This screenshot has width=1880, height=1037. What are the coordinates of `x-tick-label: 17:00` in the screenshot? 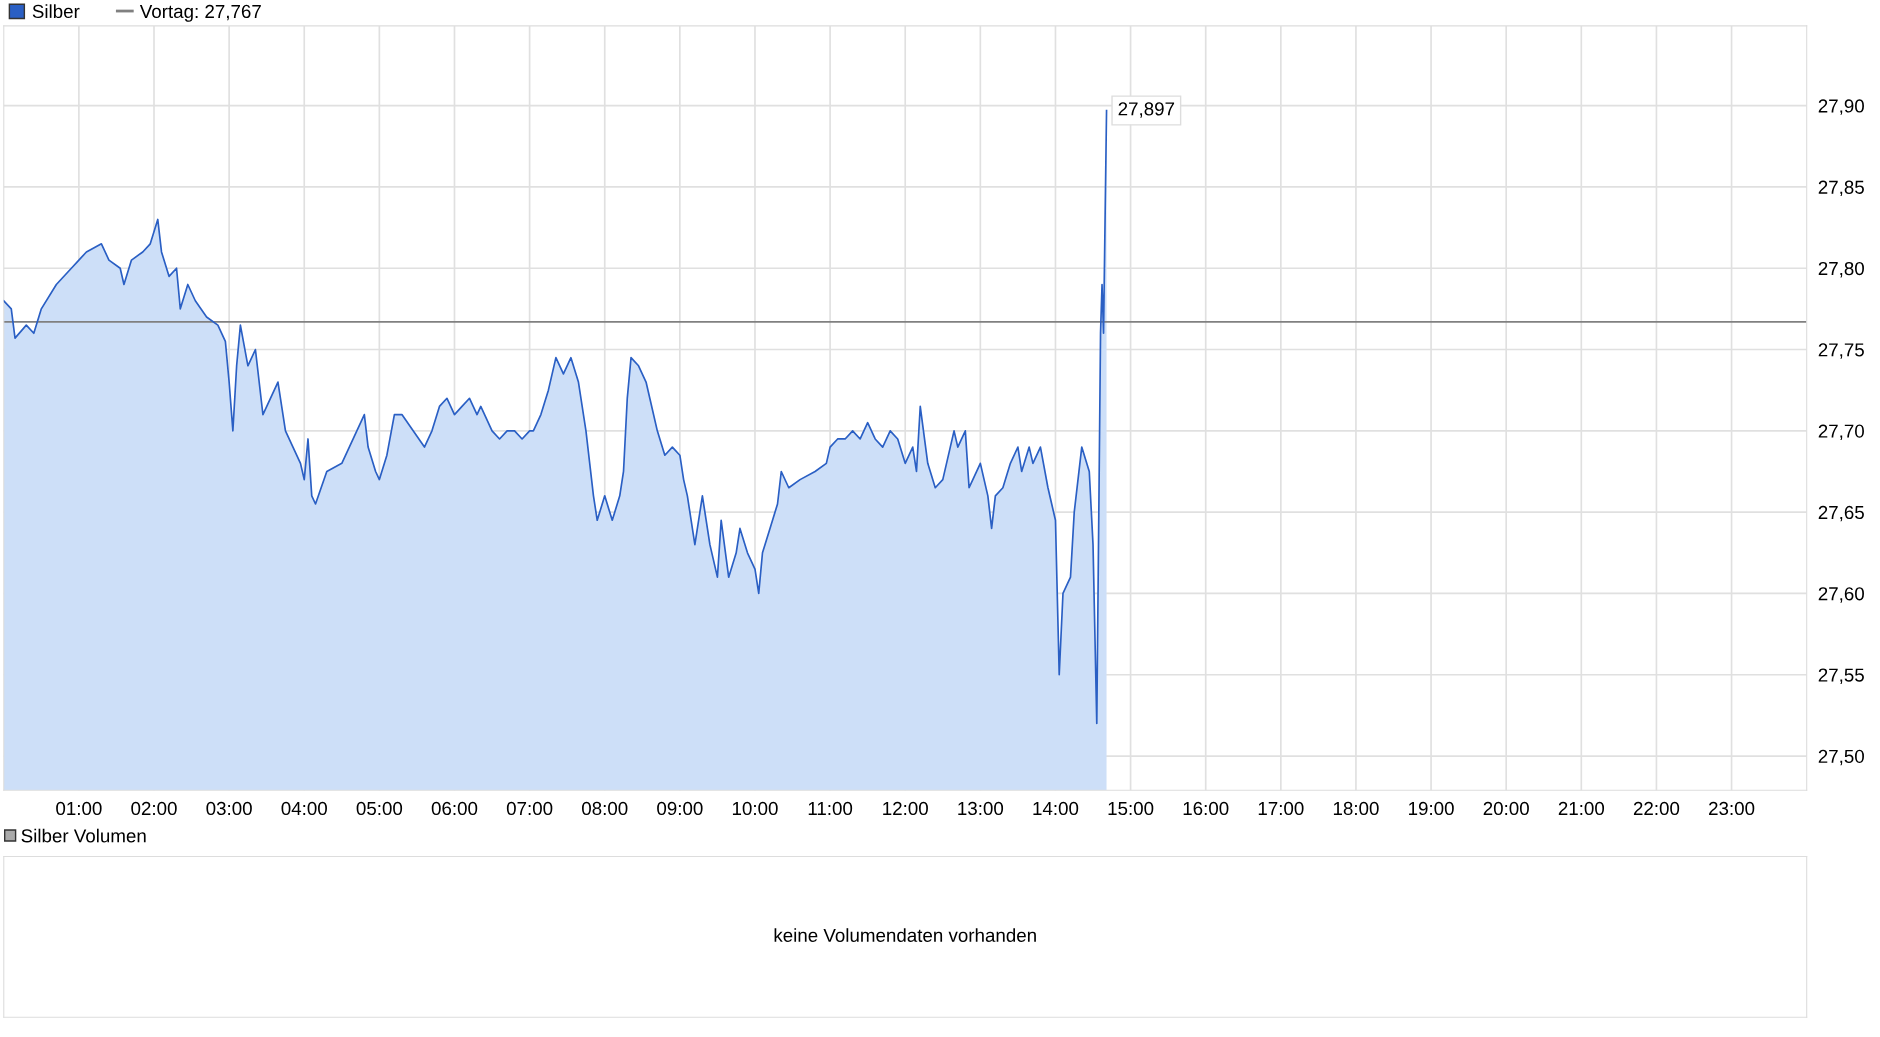 It's located at (1281, 808).